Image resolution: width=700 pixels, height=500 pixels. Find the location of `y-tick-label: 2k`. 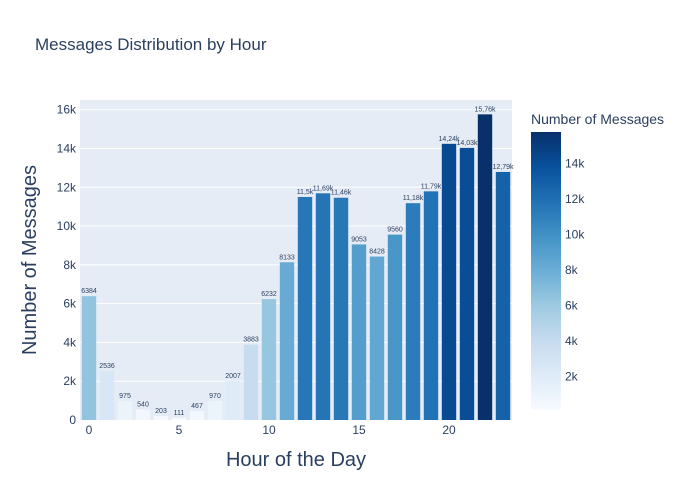

y-tick-label: 2k is located at coordinates (70, 381).